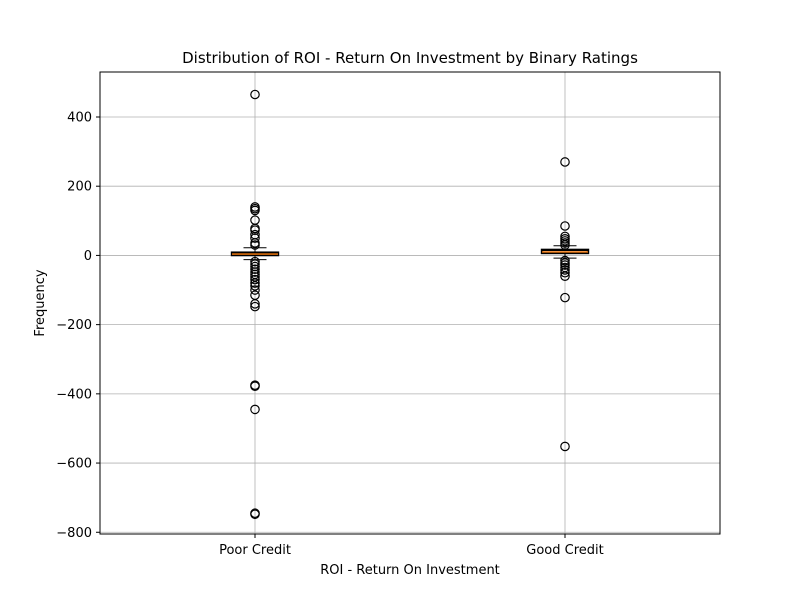 This screenshot has height=600, width=800. I want to click on x-tick-label: Good Credit, so click(564, 550).